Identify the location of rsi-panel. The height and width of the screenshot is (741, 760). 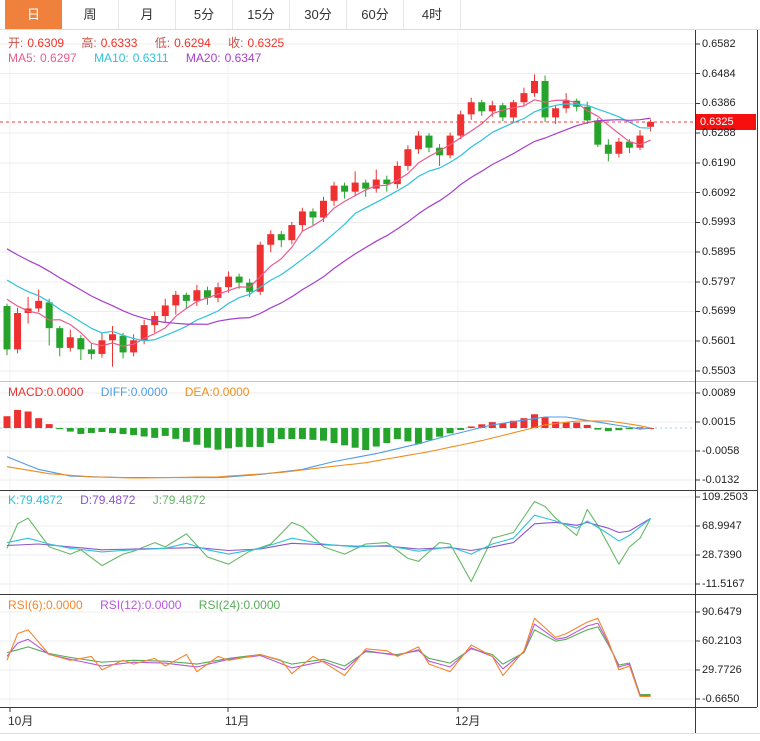
(328, 657).